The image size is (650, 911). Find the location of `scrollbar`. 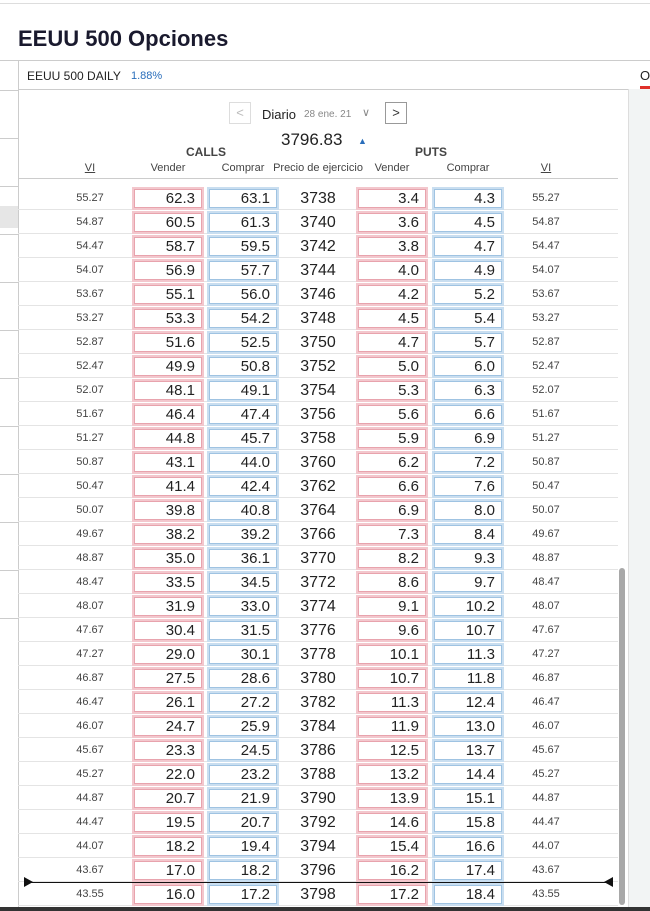

scrollbar is located at coordinates (622, 736).